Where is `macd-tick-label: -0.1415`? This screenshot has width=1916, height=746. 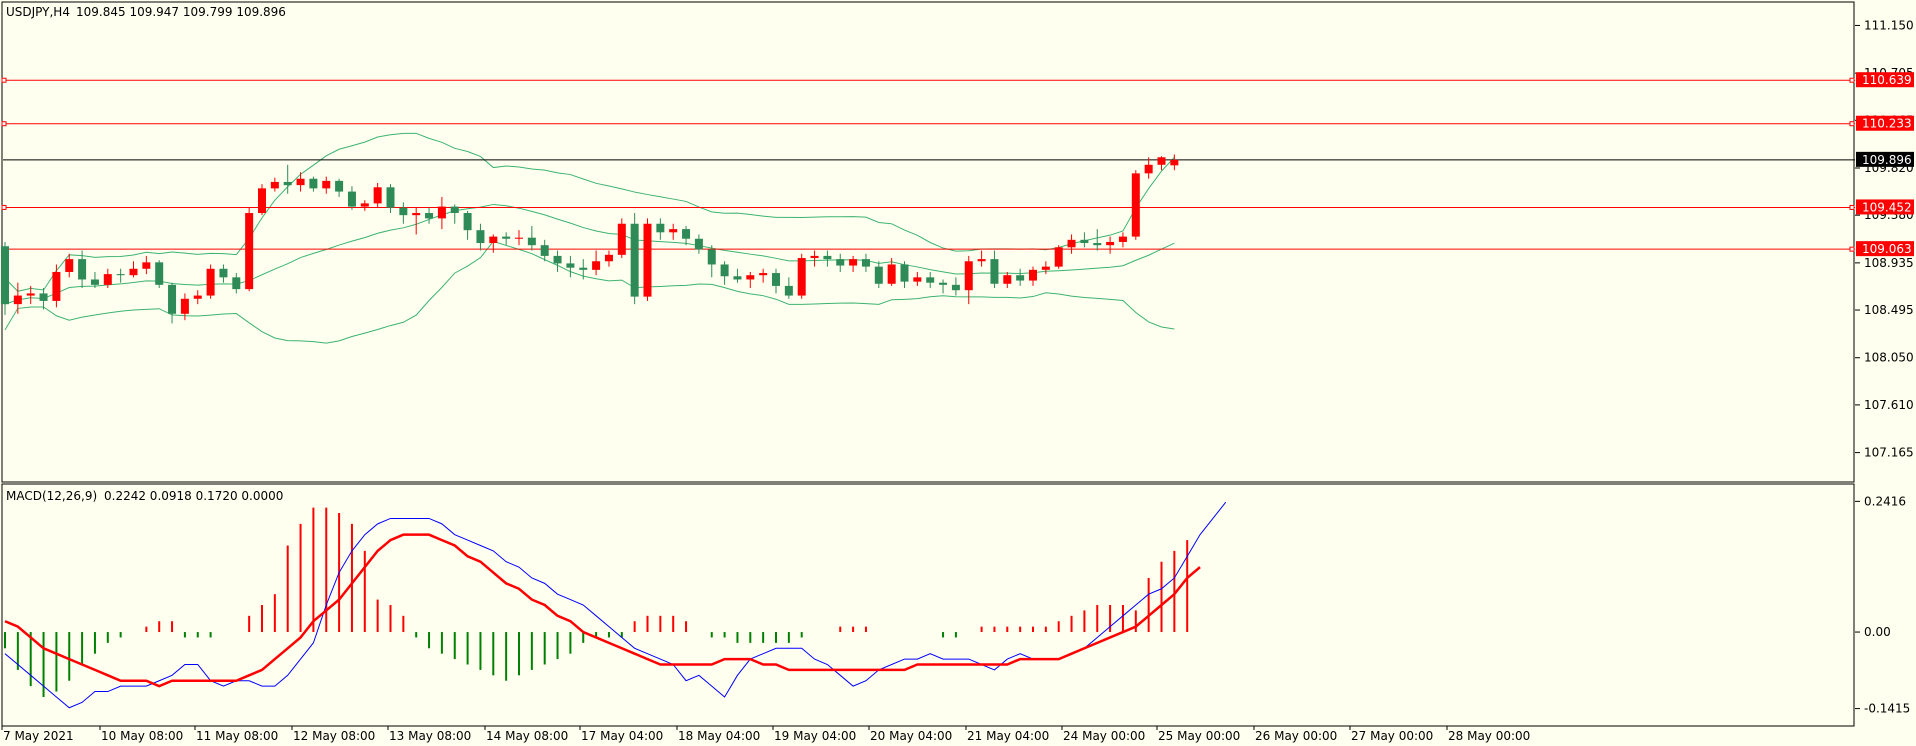
macd-tick-label: -0.1415 is located at coordinates (1887, 709).